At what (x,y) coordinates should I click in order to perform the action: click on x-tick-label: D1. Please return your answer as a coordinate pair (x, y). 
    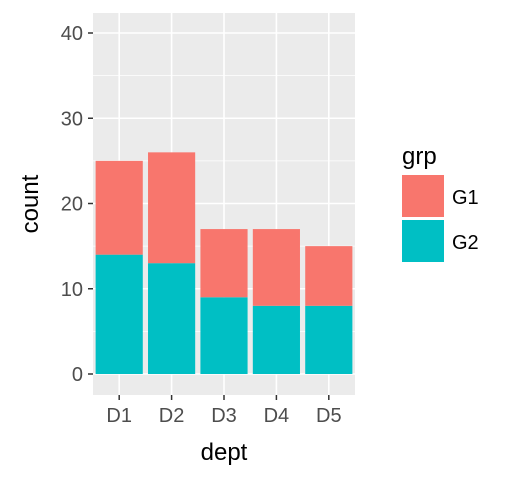
    Looking at the image, I should click on (119, 416).